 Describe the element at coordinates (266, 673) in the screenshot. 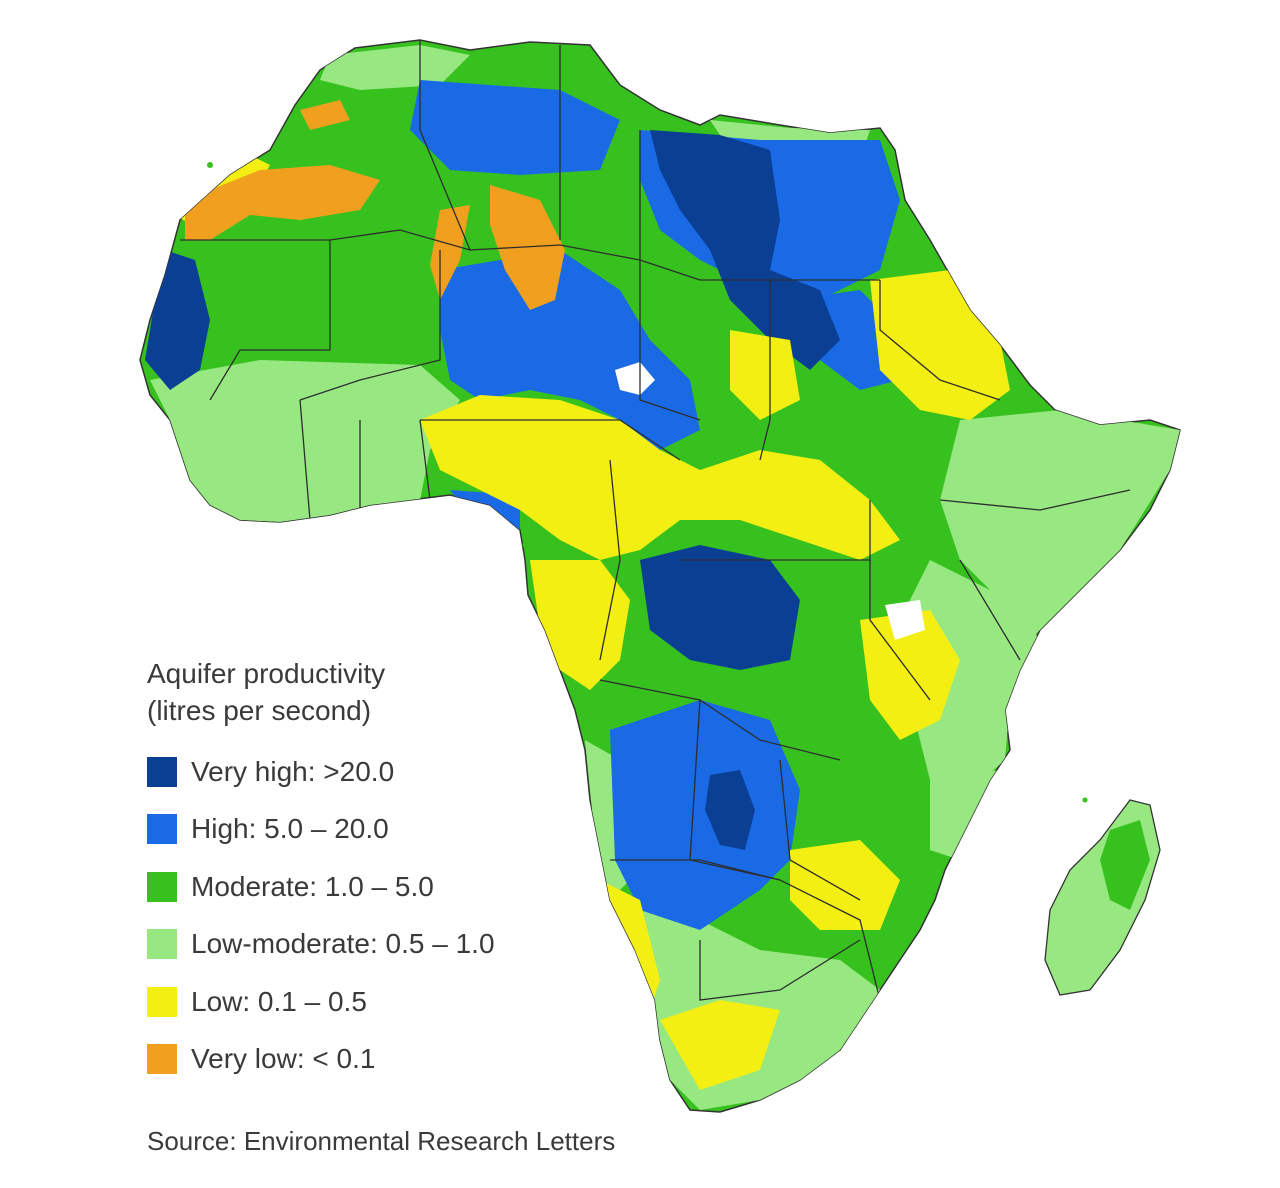

I see `legend-title-line1: Aquifer productivity` at that location.